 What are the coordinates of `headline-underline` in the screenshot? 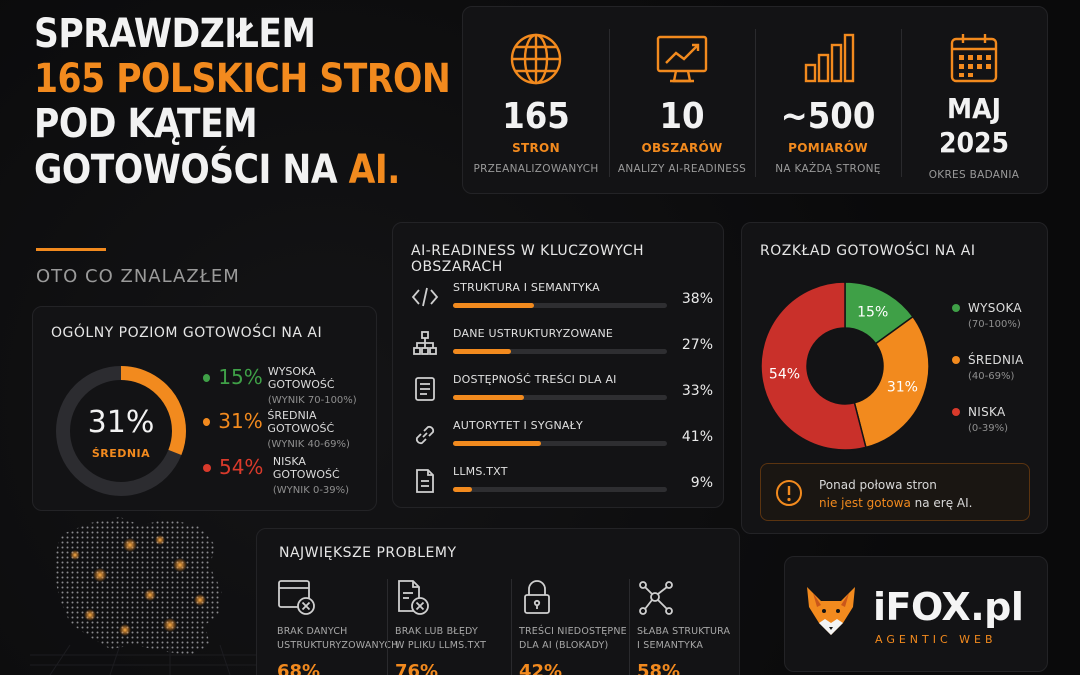 It's located at (71, 249).